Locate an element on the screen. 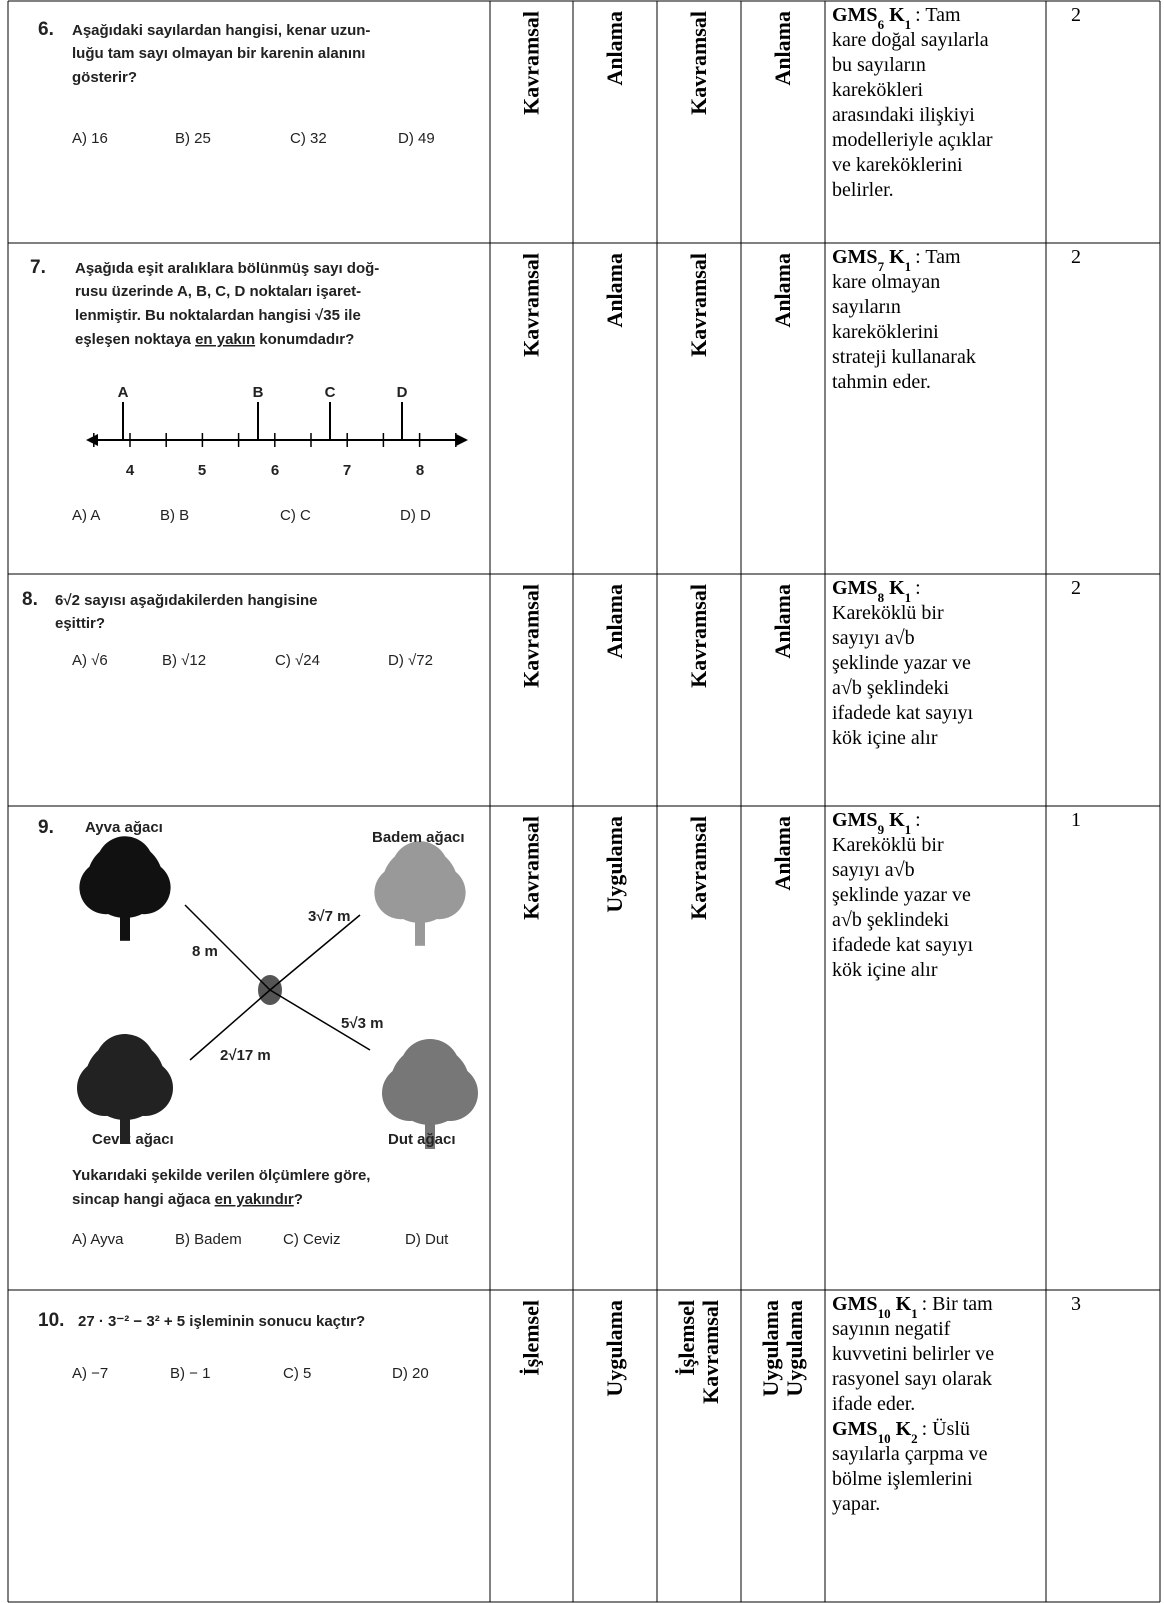  outcome-line: GMS8 K1: is located at coordinates (876, 591).